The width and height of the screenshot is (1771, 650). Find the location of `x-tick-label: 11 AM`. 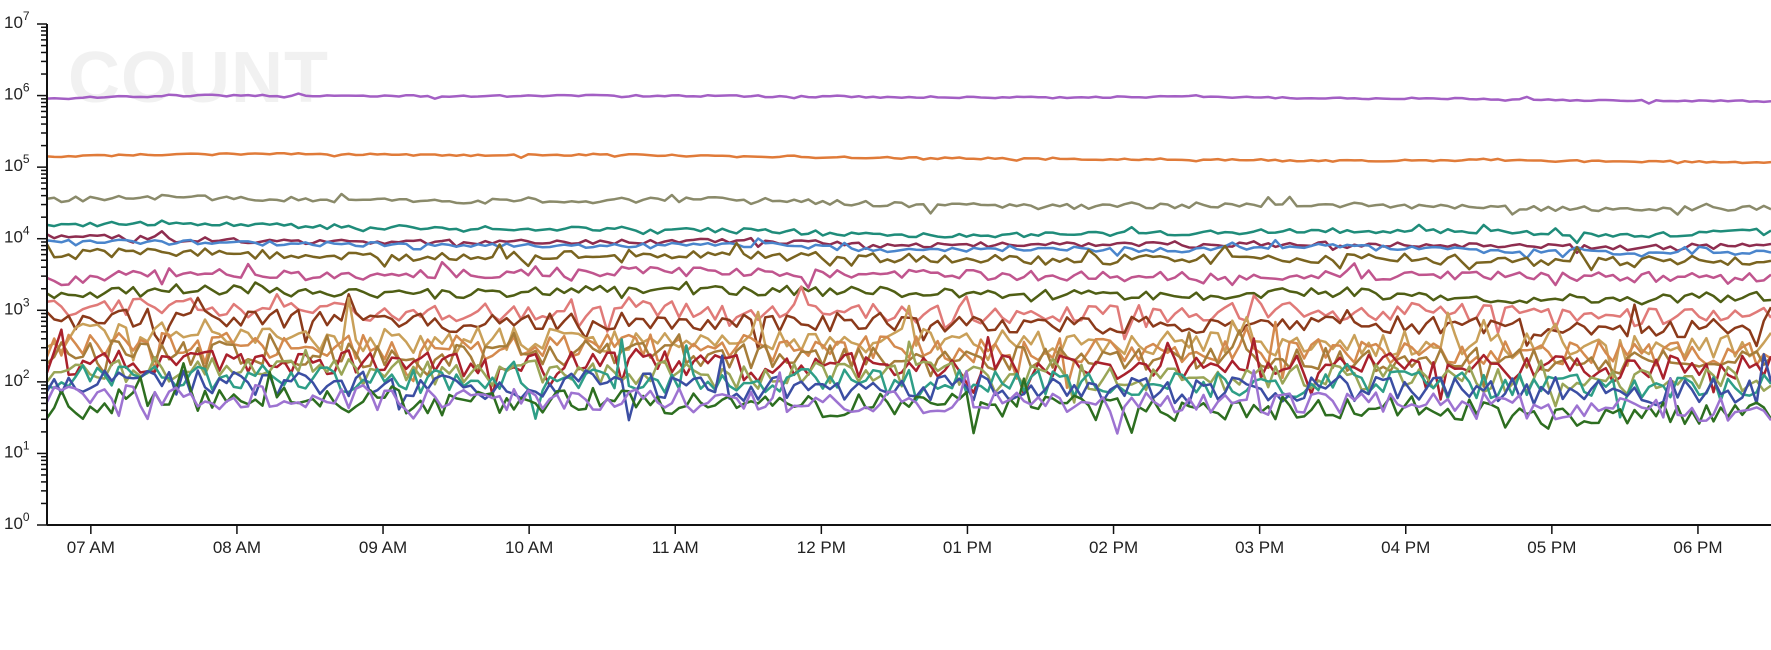

x-tick-label: 11 AM is located at coordinates (675, 547).